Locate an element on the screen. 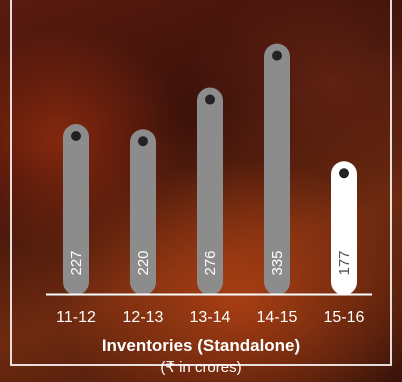 The height and width of the screenshot is (382, 402). bar-13-14: 276 13-14 is located at coordinates (210, 206).